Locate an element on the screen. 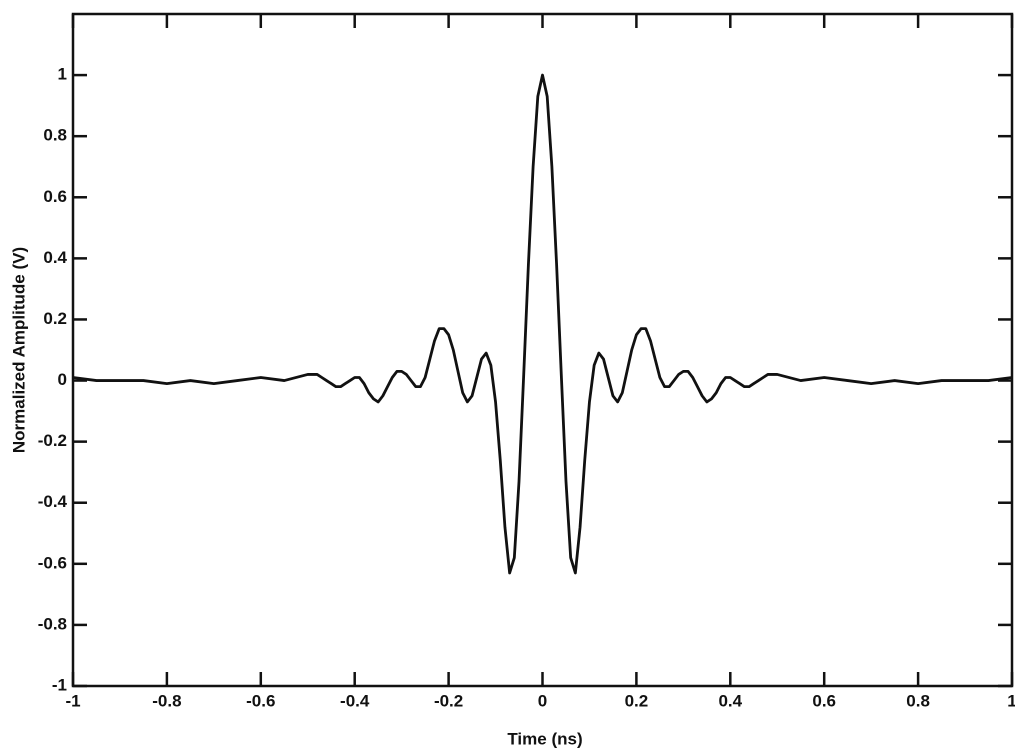 Image resolution: width=1015 pixels, height=753 pixels. y-tick-label: -0.8 is located at coordinates (52, 623).